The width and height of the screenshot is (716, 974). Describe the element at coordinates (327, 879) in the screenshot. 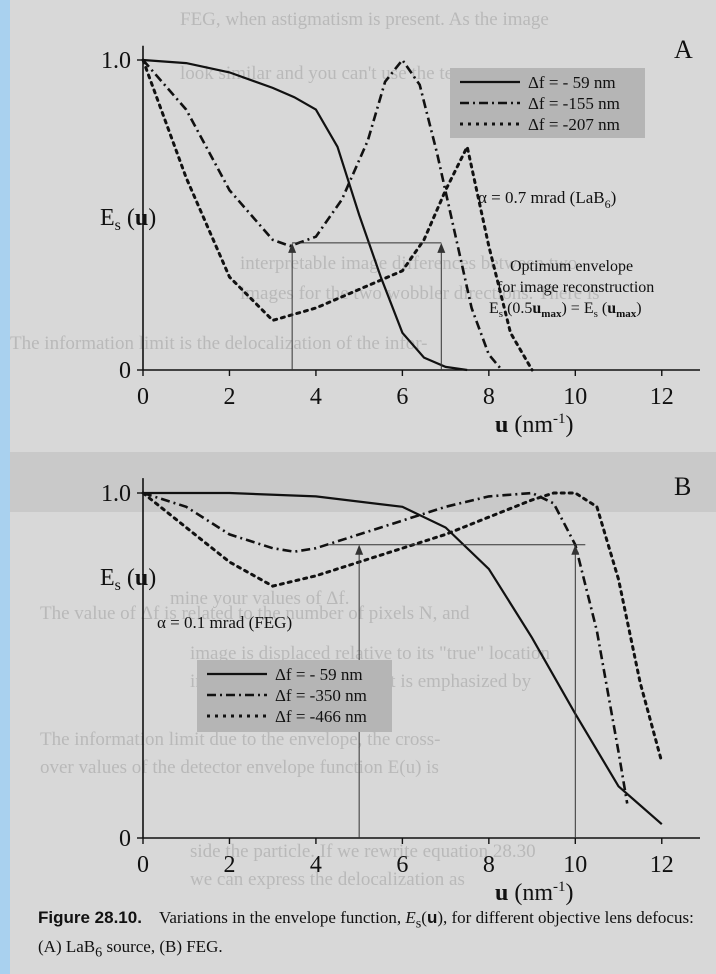

I see `bleed-text: we can express the delocalization as` at that location.